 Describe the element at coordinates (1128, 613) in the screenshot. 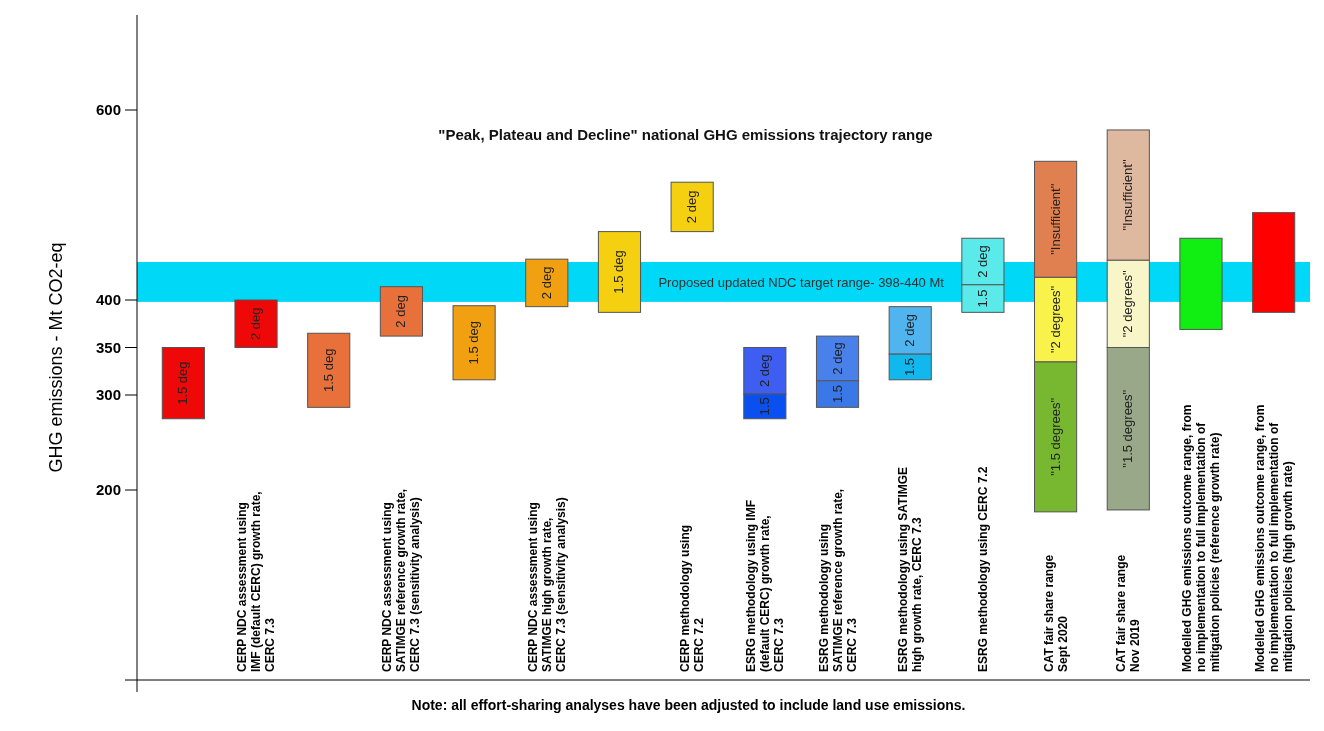

I see `x-tick-label: CAT fair share range Nov 2019` at that location.